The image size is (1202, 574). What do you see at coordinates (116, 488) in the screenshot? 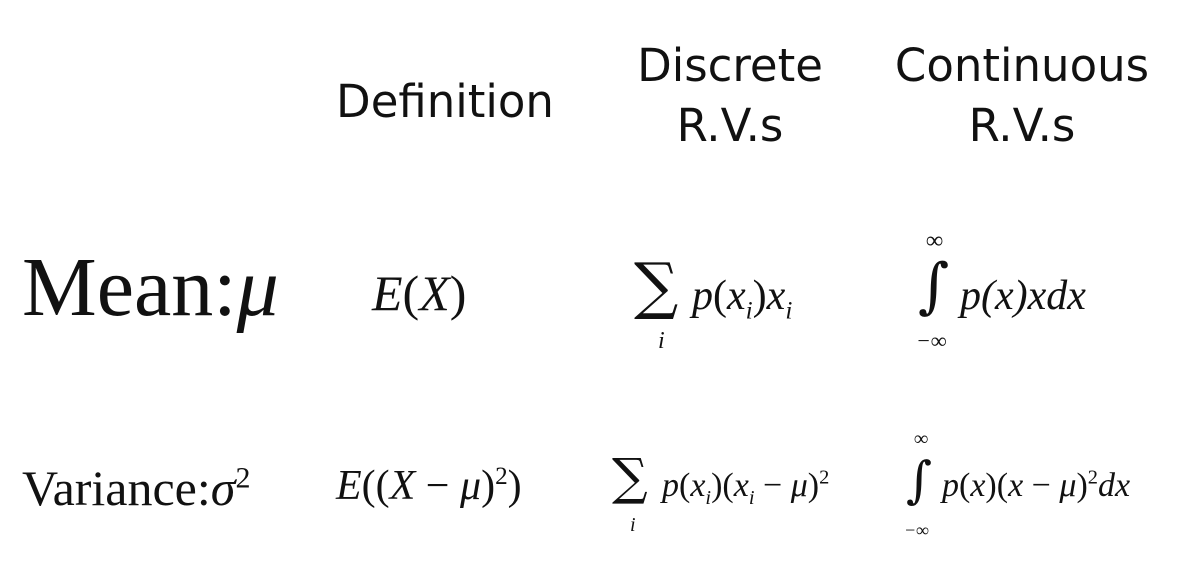
I see `variance-label: Variance:` at bounding box center [116, 488].